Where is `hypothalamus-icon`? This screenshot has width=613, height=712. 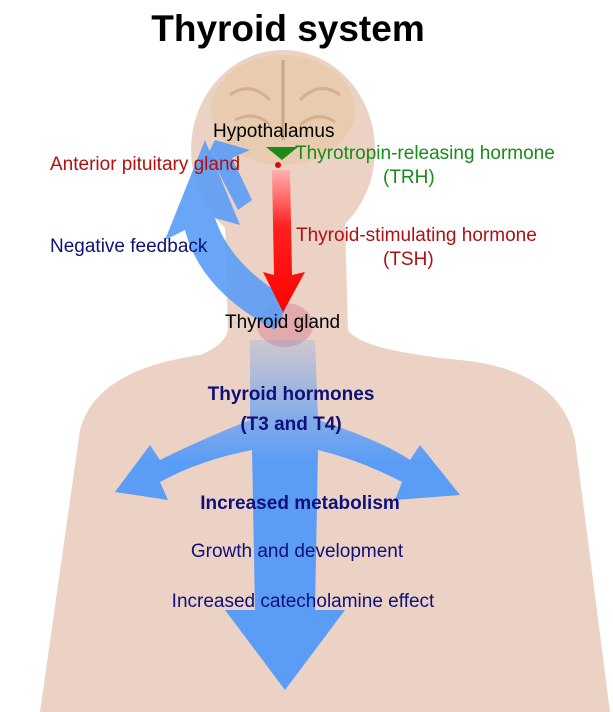
hypothalamus-icon is located at coordinates (282, 153).